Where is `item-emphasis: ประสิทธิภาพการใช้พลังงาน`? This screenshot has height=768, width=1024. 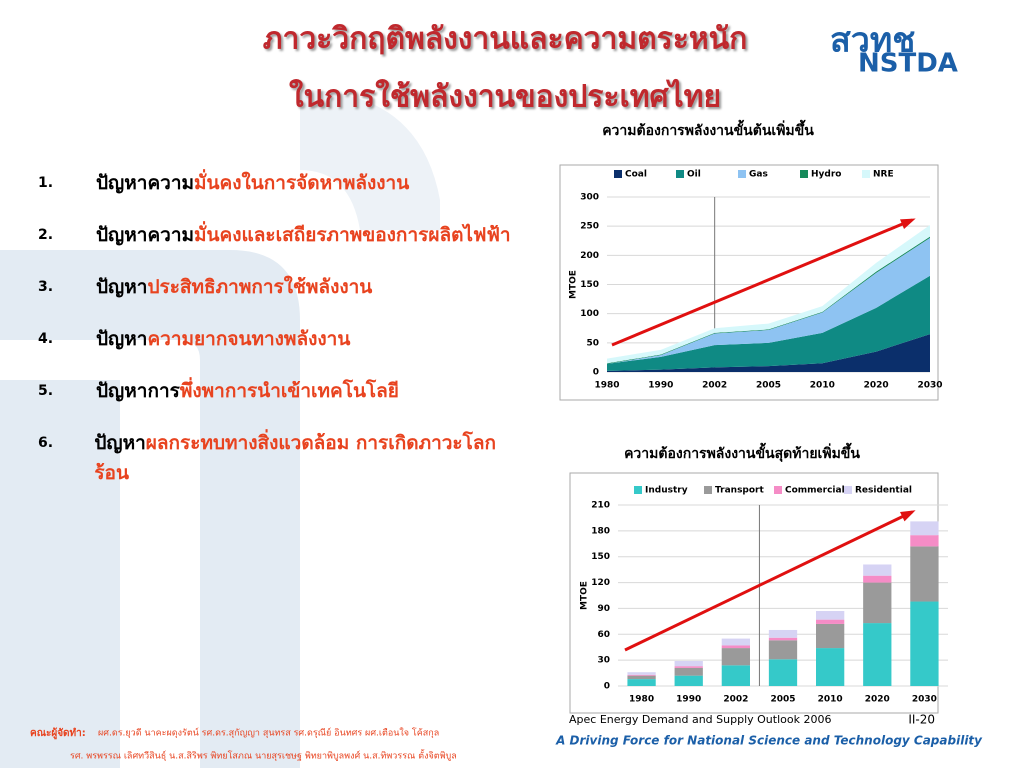
item-emphasis: ประสิทธิภาพการใช้พลังงาน is located at coordinates (260, 287).